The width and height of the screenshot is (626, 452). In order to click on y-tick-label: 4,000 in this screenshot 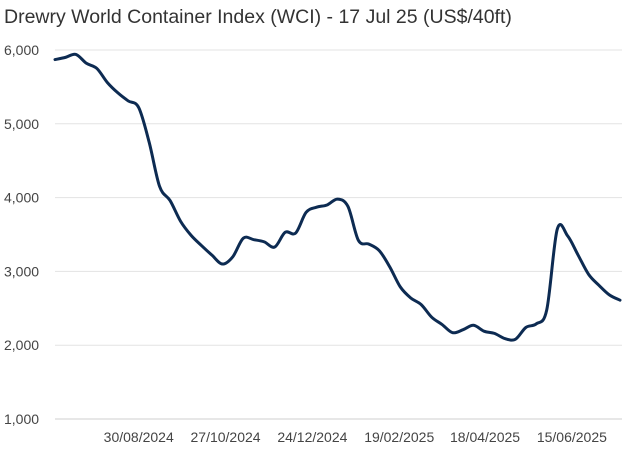, I will do `click(21, 198)`.